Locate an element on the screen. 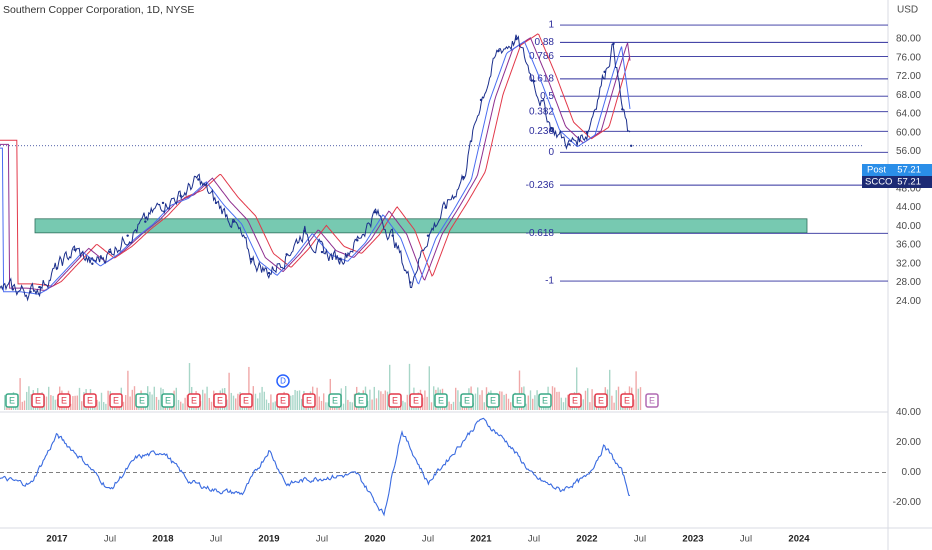 The width and height of the screenshot is (932, 550). price-tick-label: 48.00 is located at coordinates (908, 189).